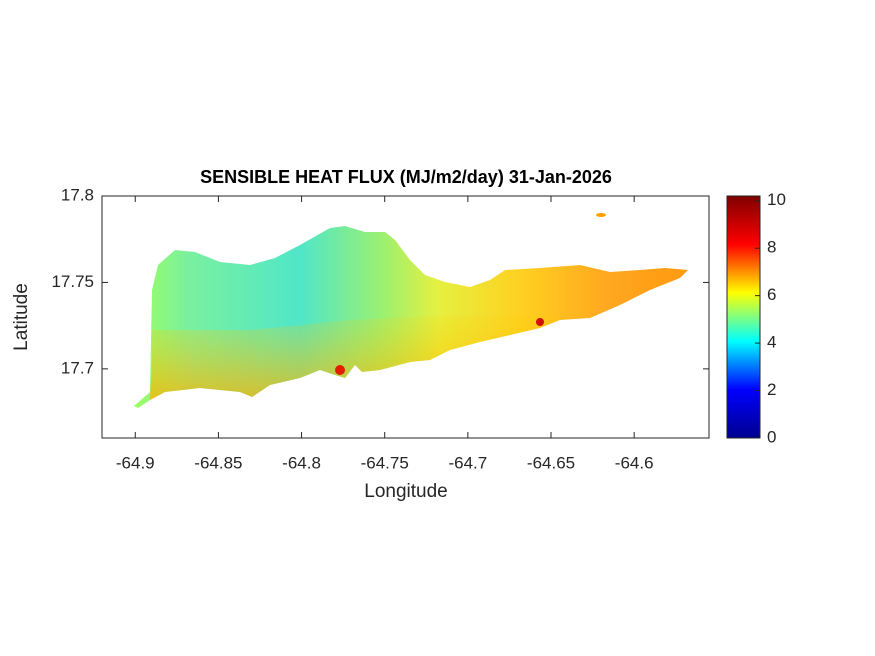 This screenshot has height=656, width=875. Describe the element at coordinates (385, 462) in the screenshot. I see `x-tick-label: -64.75` at that location.